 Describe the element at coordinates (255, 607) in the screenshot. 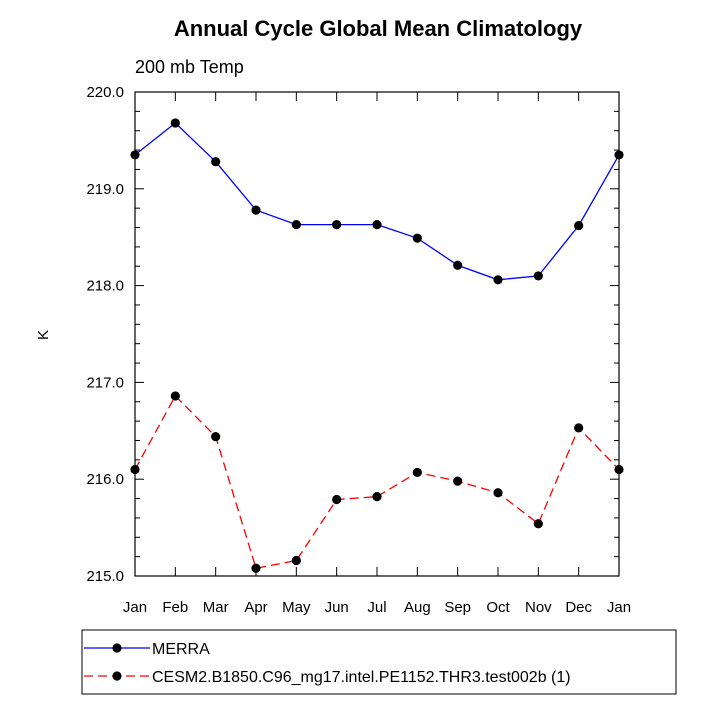

I see `x-tick-label: Apr` at that location.